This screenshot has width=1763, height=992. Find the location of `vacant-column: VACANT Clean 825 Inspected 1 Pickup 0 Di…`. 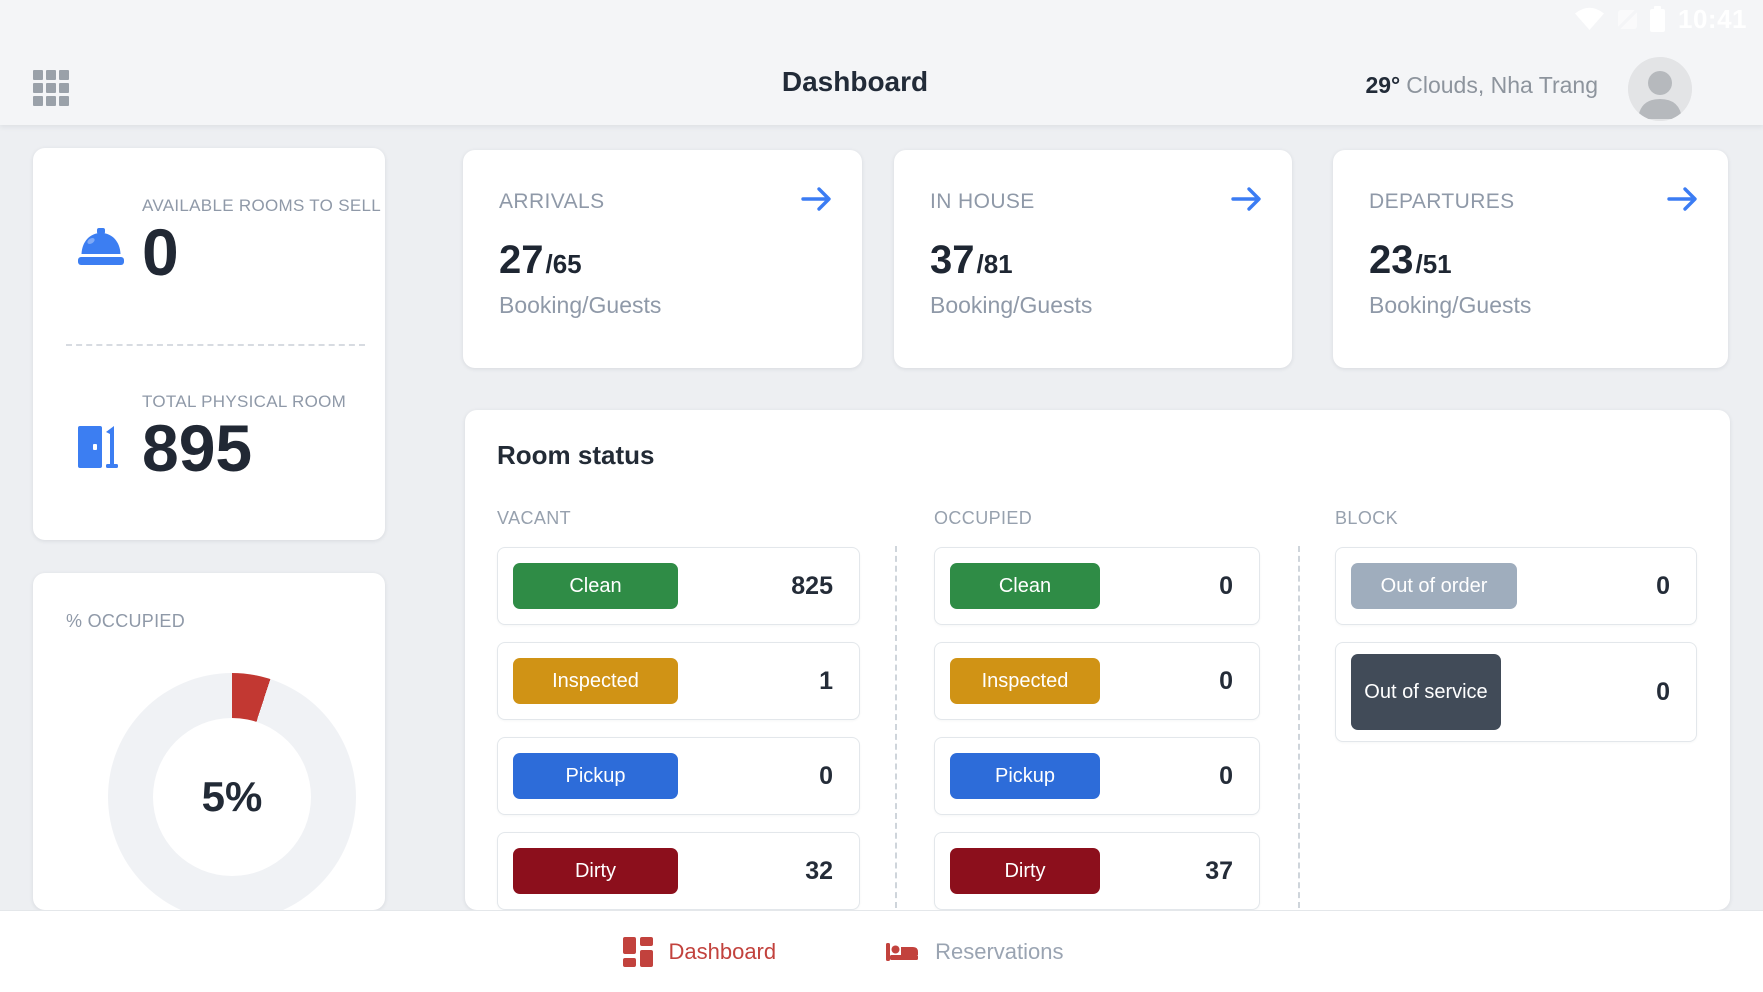

vacant-column: VACANT Clean 825 Inspected 1 Pickup 0 Di… is located at coordinates (678, 709).